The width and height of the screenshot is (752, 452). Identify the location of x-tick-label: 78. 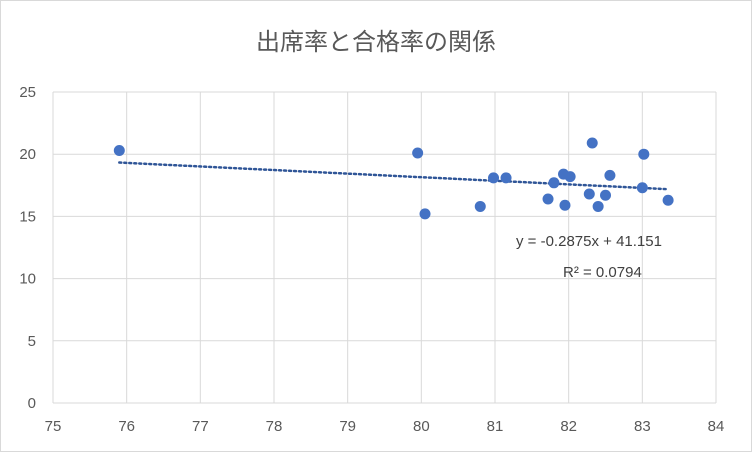
(274, 426).